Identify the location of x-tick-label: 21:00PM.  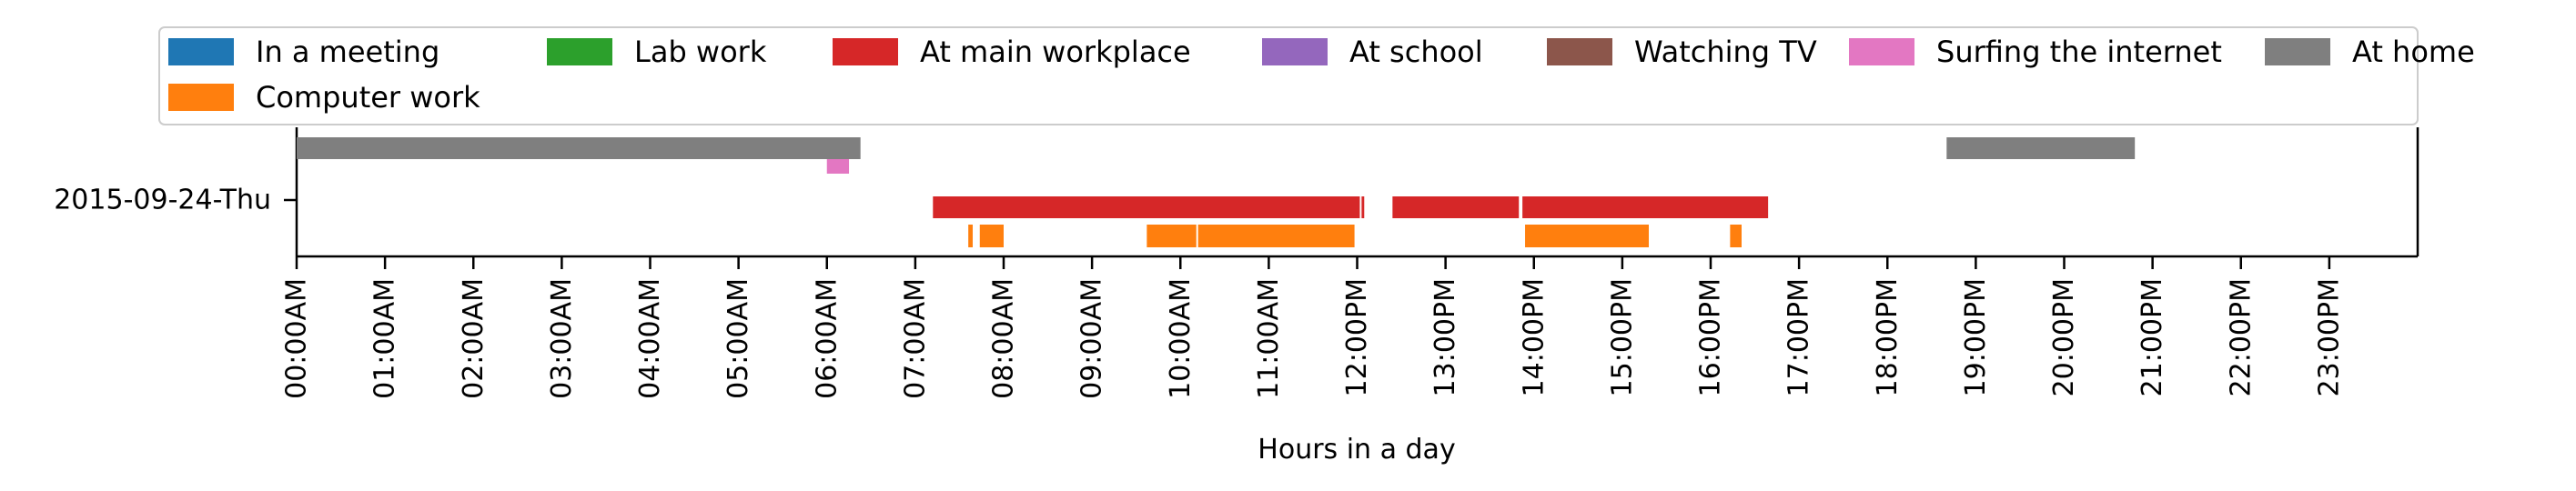
(2152, 337).